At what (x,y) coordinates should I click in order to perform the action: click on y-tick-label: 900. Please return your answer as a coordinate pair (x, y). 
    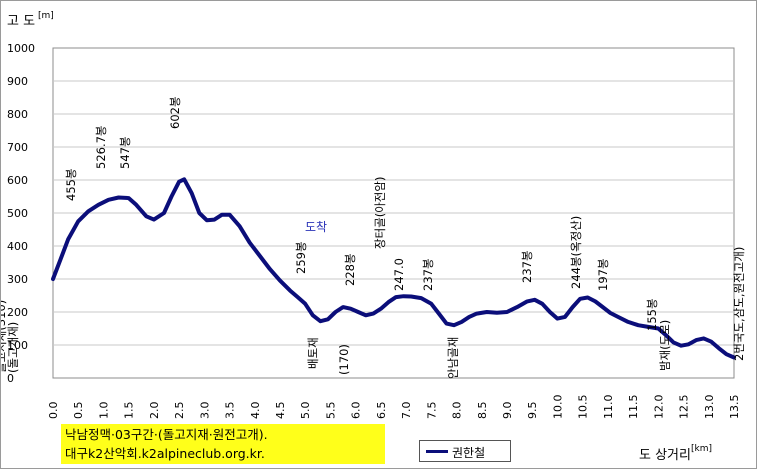
    Looking at the image, I should click on (17, 81).